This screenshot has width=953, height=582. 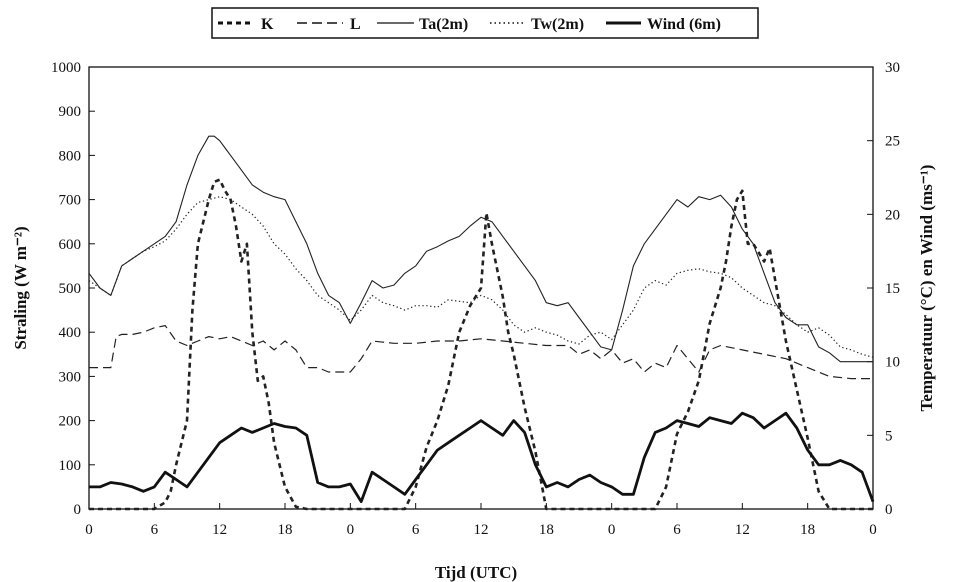 I want to click on y-left-tick-label: 100, so click(x=70, y=466).